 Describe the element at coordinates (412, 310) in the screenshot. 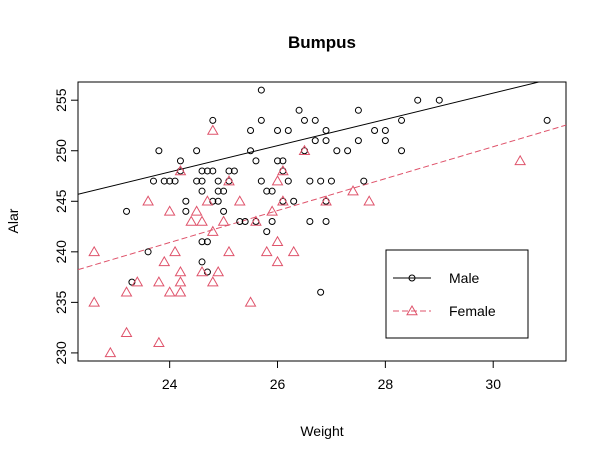

I see `legend-marker-female` at that location.